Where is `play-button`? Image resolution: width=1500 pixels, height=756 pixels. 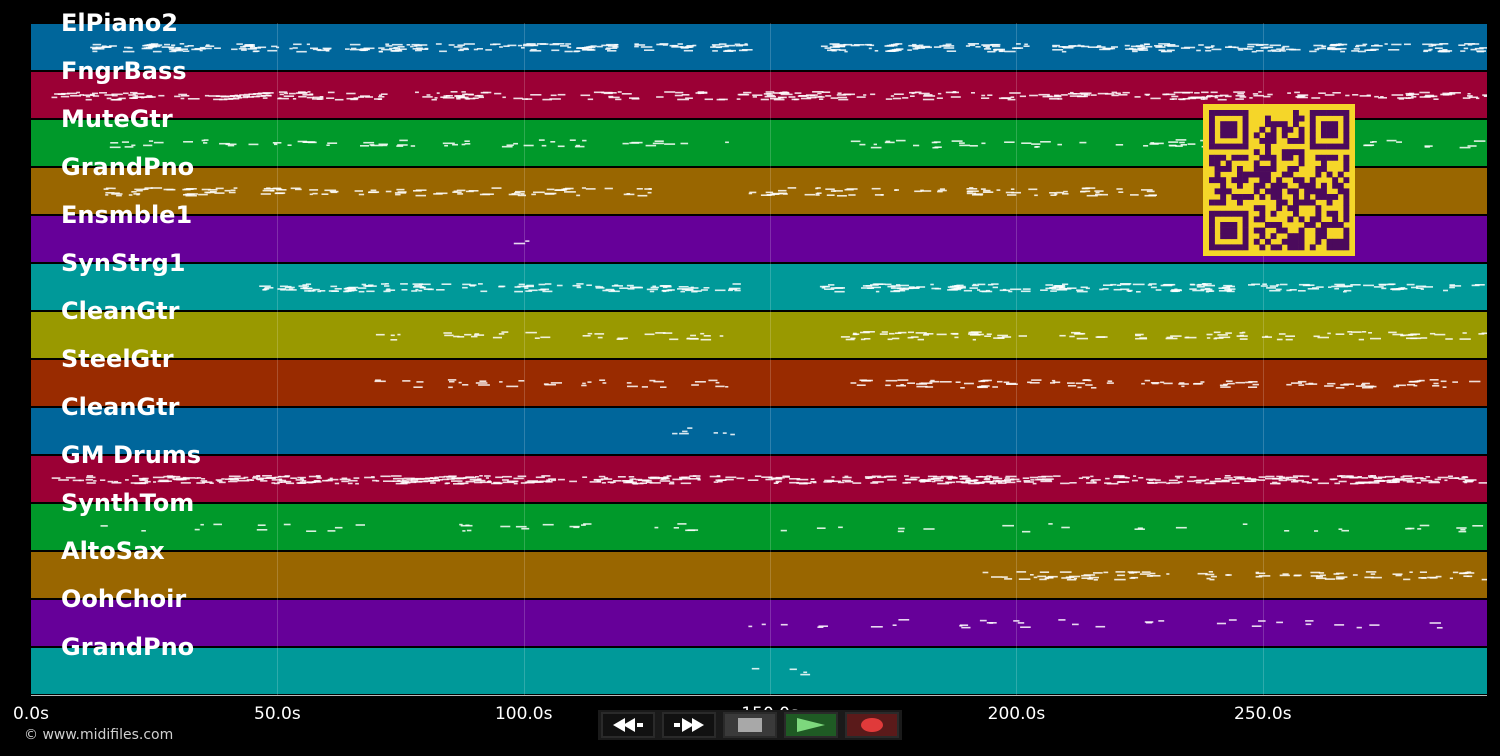 play-button is located at coordinates (811, 725).